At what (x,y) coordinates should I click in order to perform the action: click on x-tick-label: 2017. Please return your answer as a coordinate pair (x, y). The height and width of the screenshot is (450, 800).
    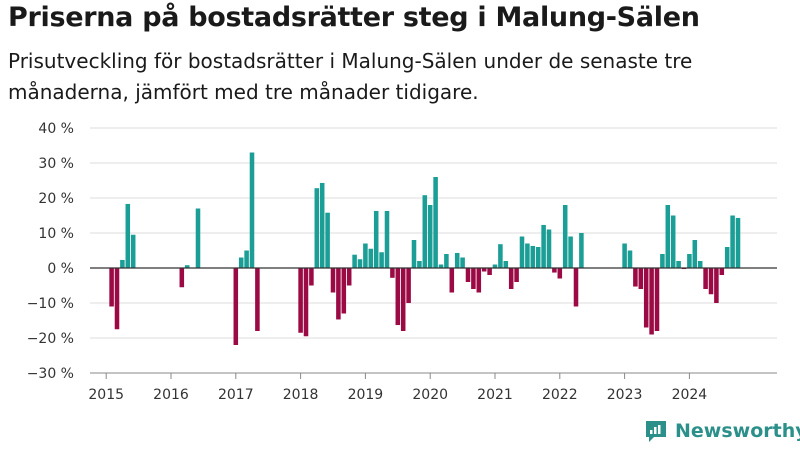
    Looking at the image, I should click on (236, 395).